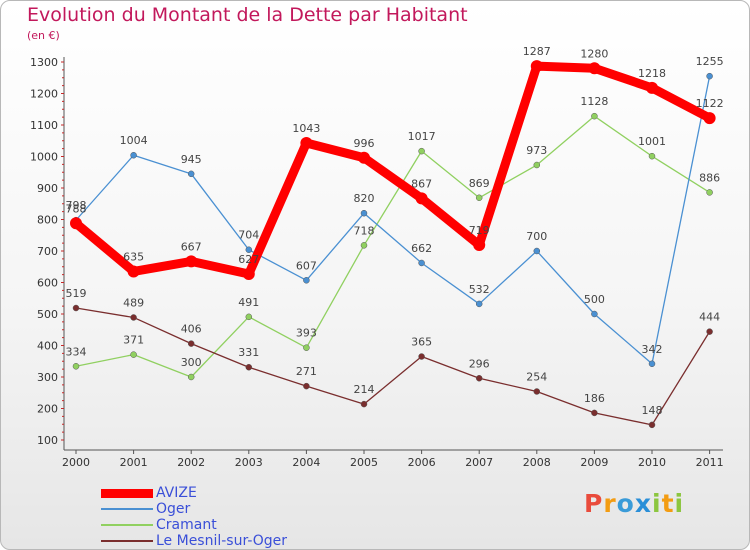 The width and height of the screenshot is (750, 550). What do you see at coordinates (47, 346) in the screenshot?
I see `y-tick-label: 400` at bounding box center [47, 346].